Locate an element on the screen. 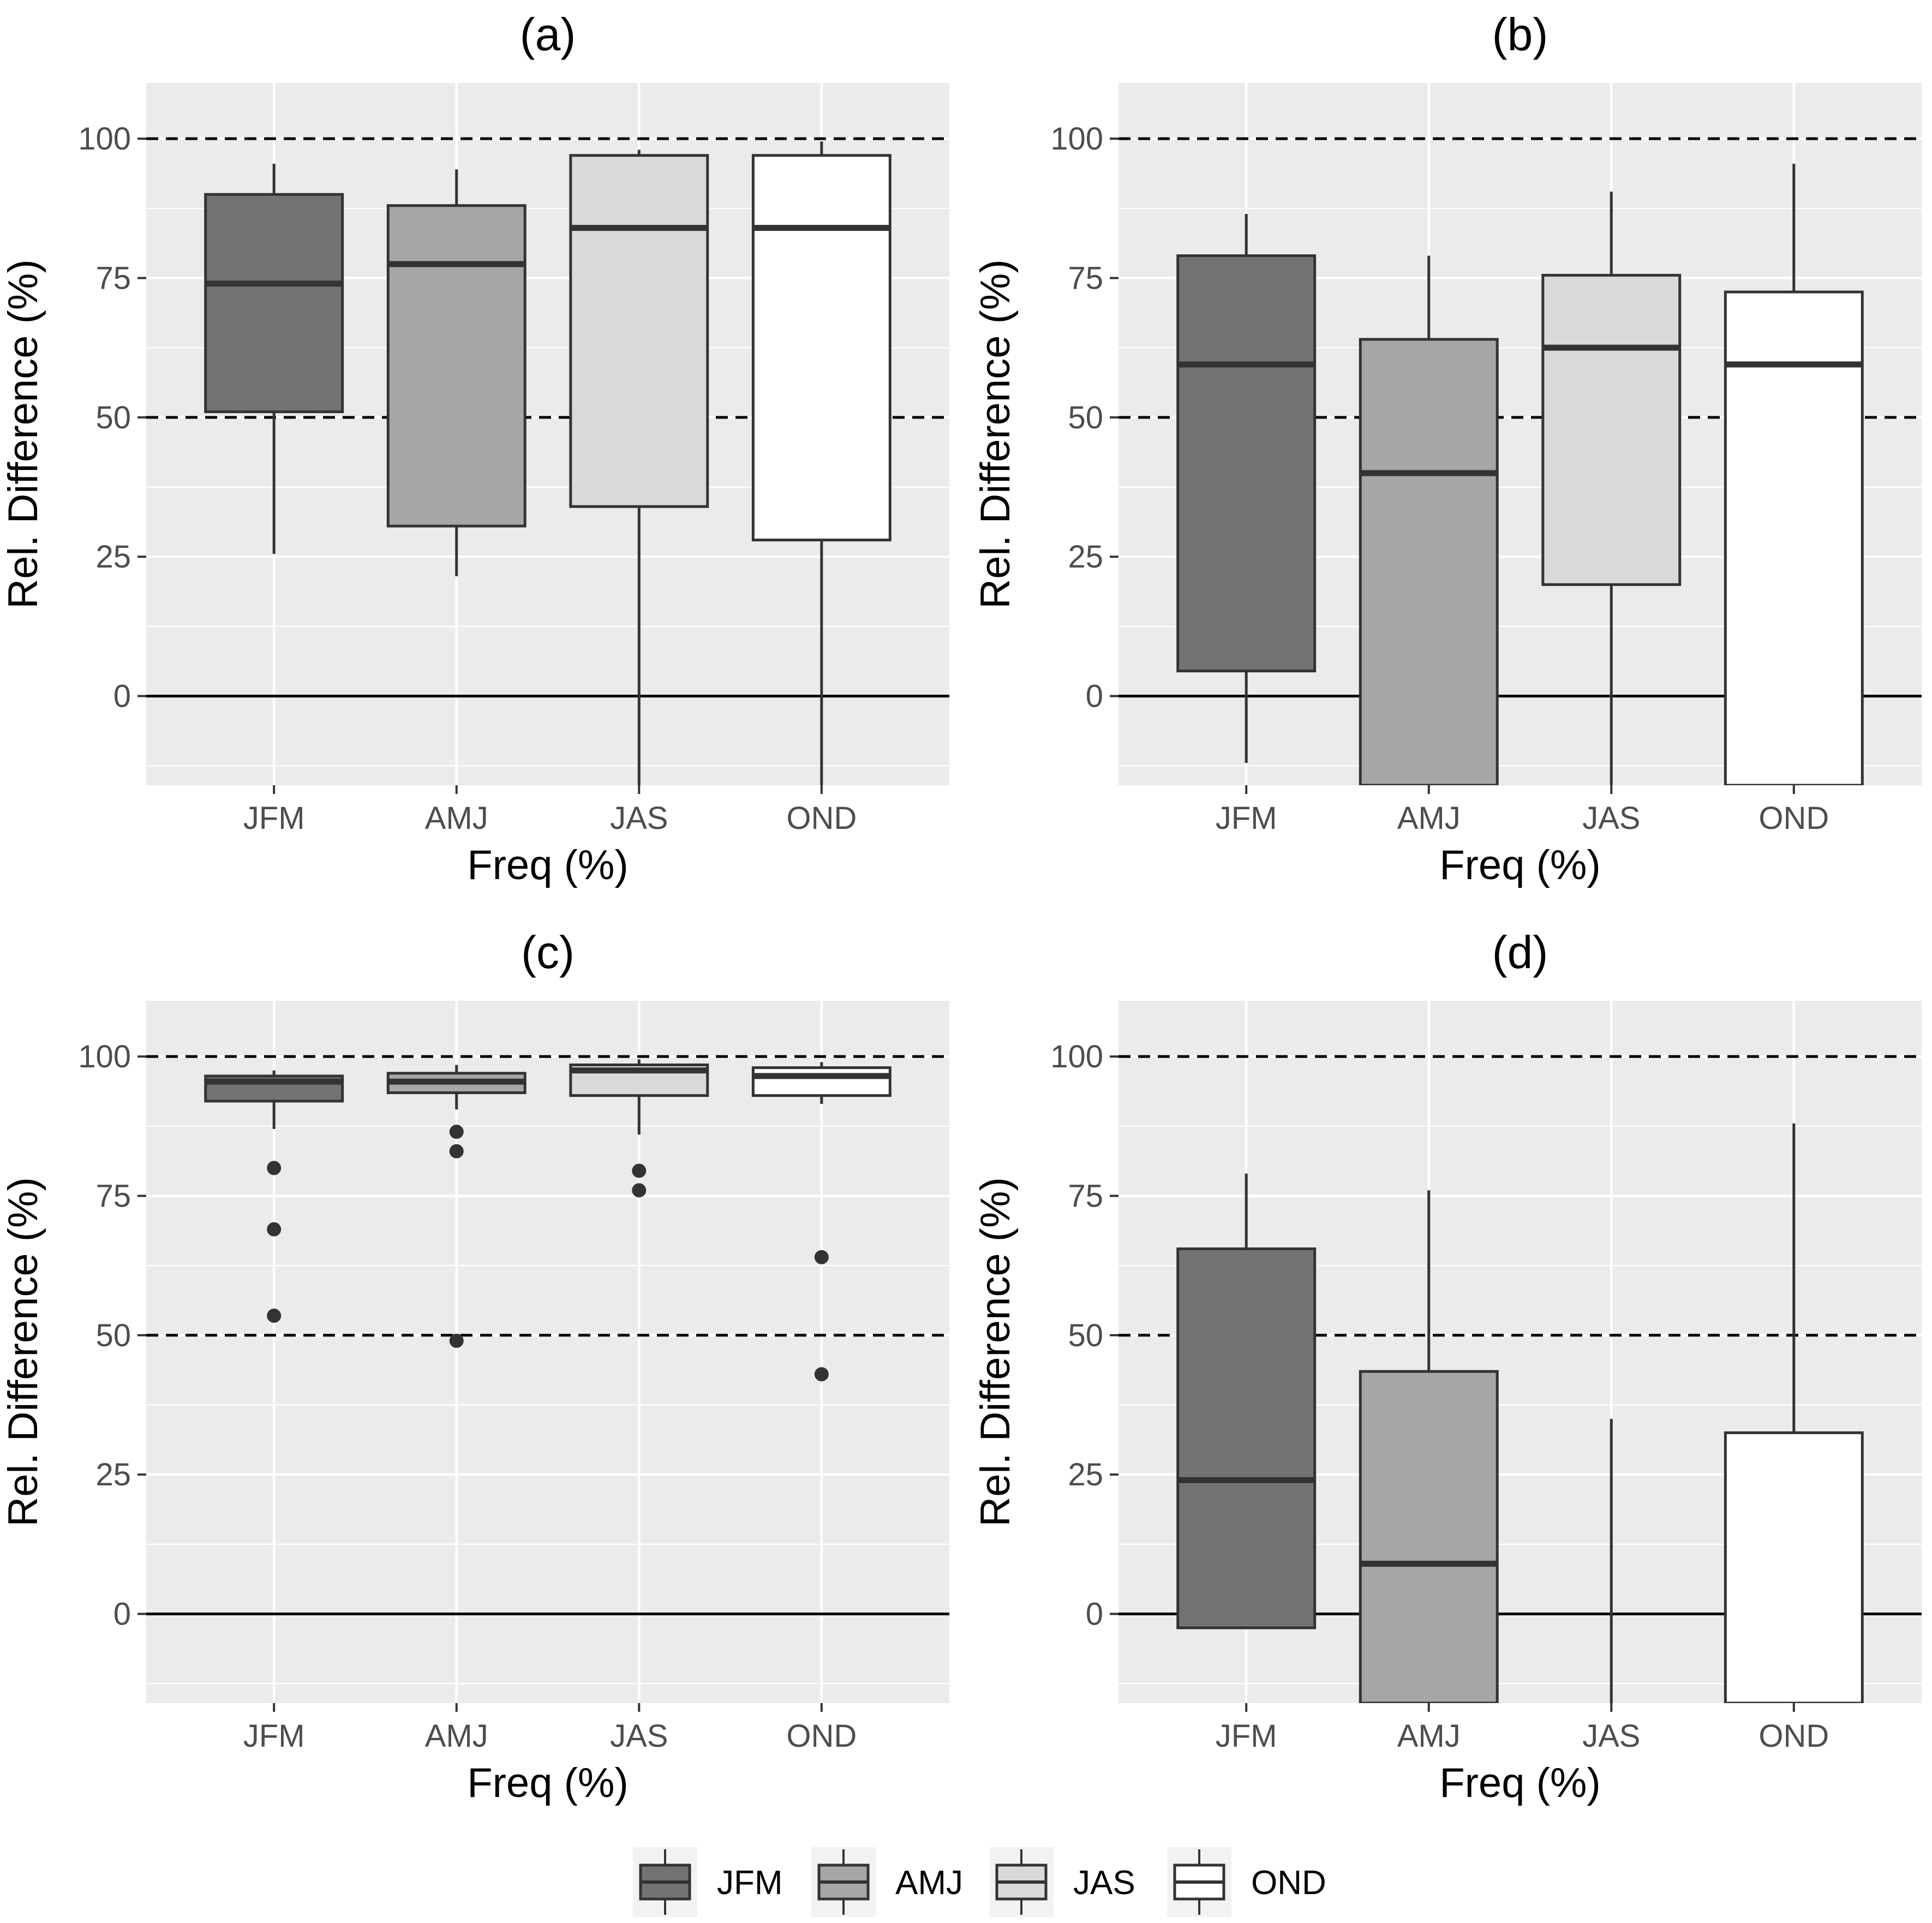 This screenshot has height=1923, width=1932. panel-title: (a) is located at coordinates (548, 34).